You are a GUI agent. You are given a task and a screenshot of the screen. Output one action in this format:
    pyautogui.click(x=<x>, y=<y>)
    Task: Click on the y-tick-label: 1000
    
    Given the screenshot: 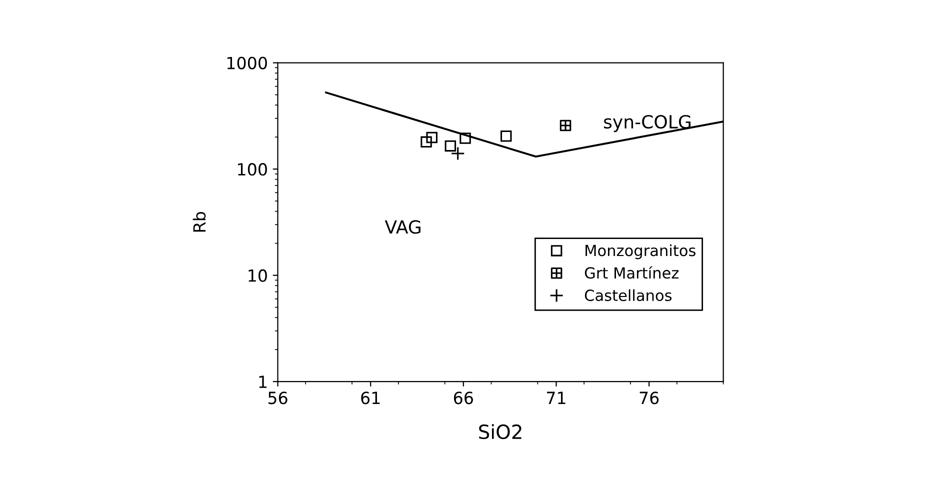 What is the action you would take?
    pyautogui.click(x=247, y=63)
    